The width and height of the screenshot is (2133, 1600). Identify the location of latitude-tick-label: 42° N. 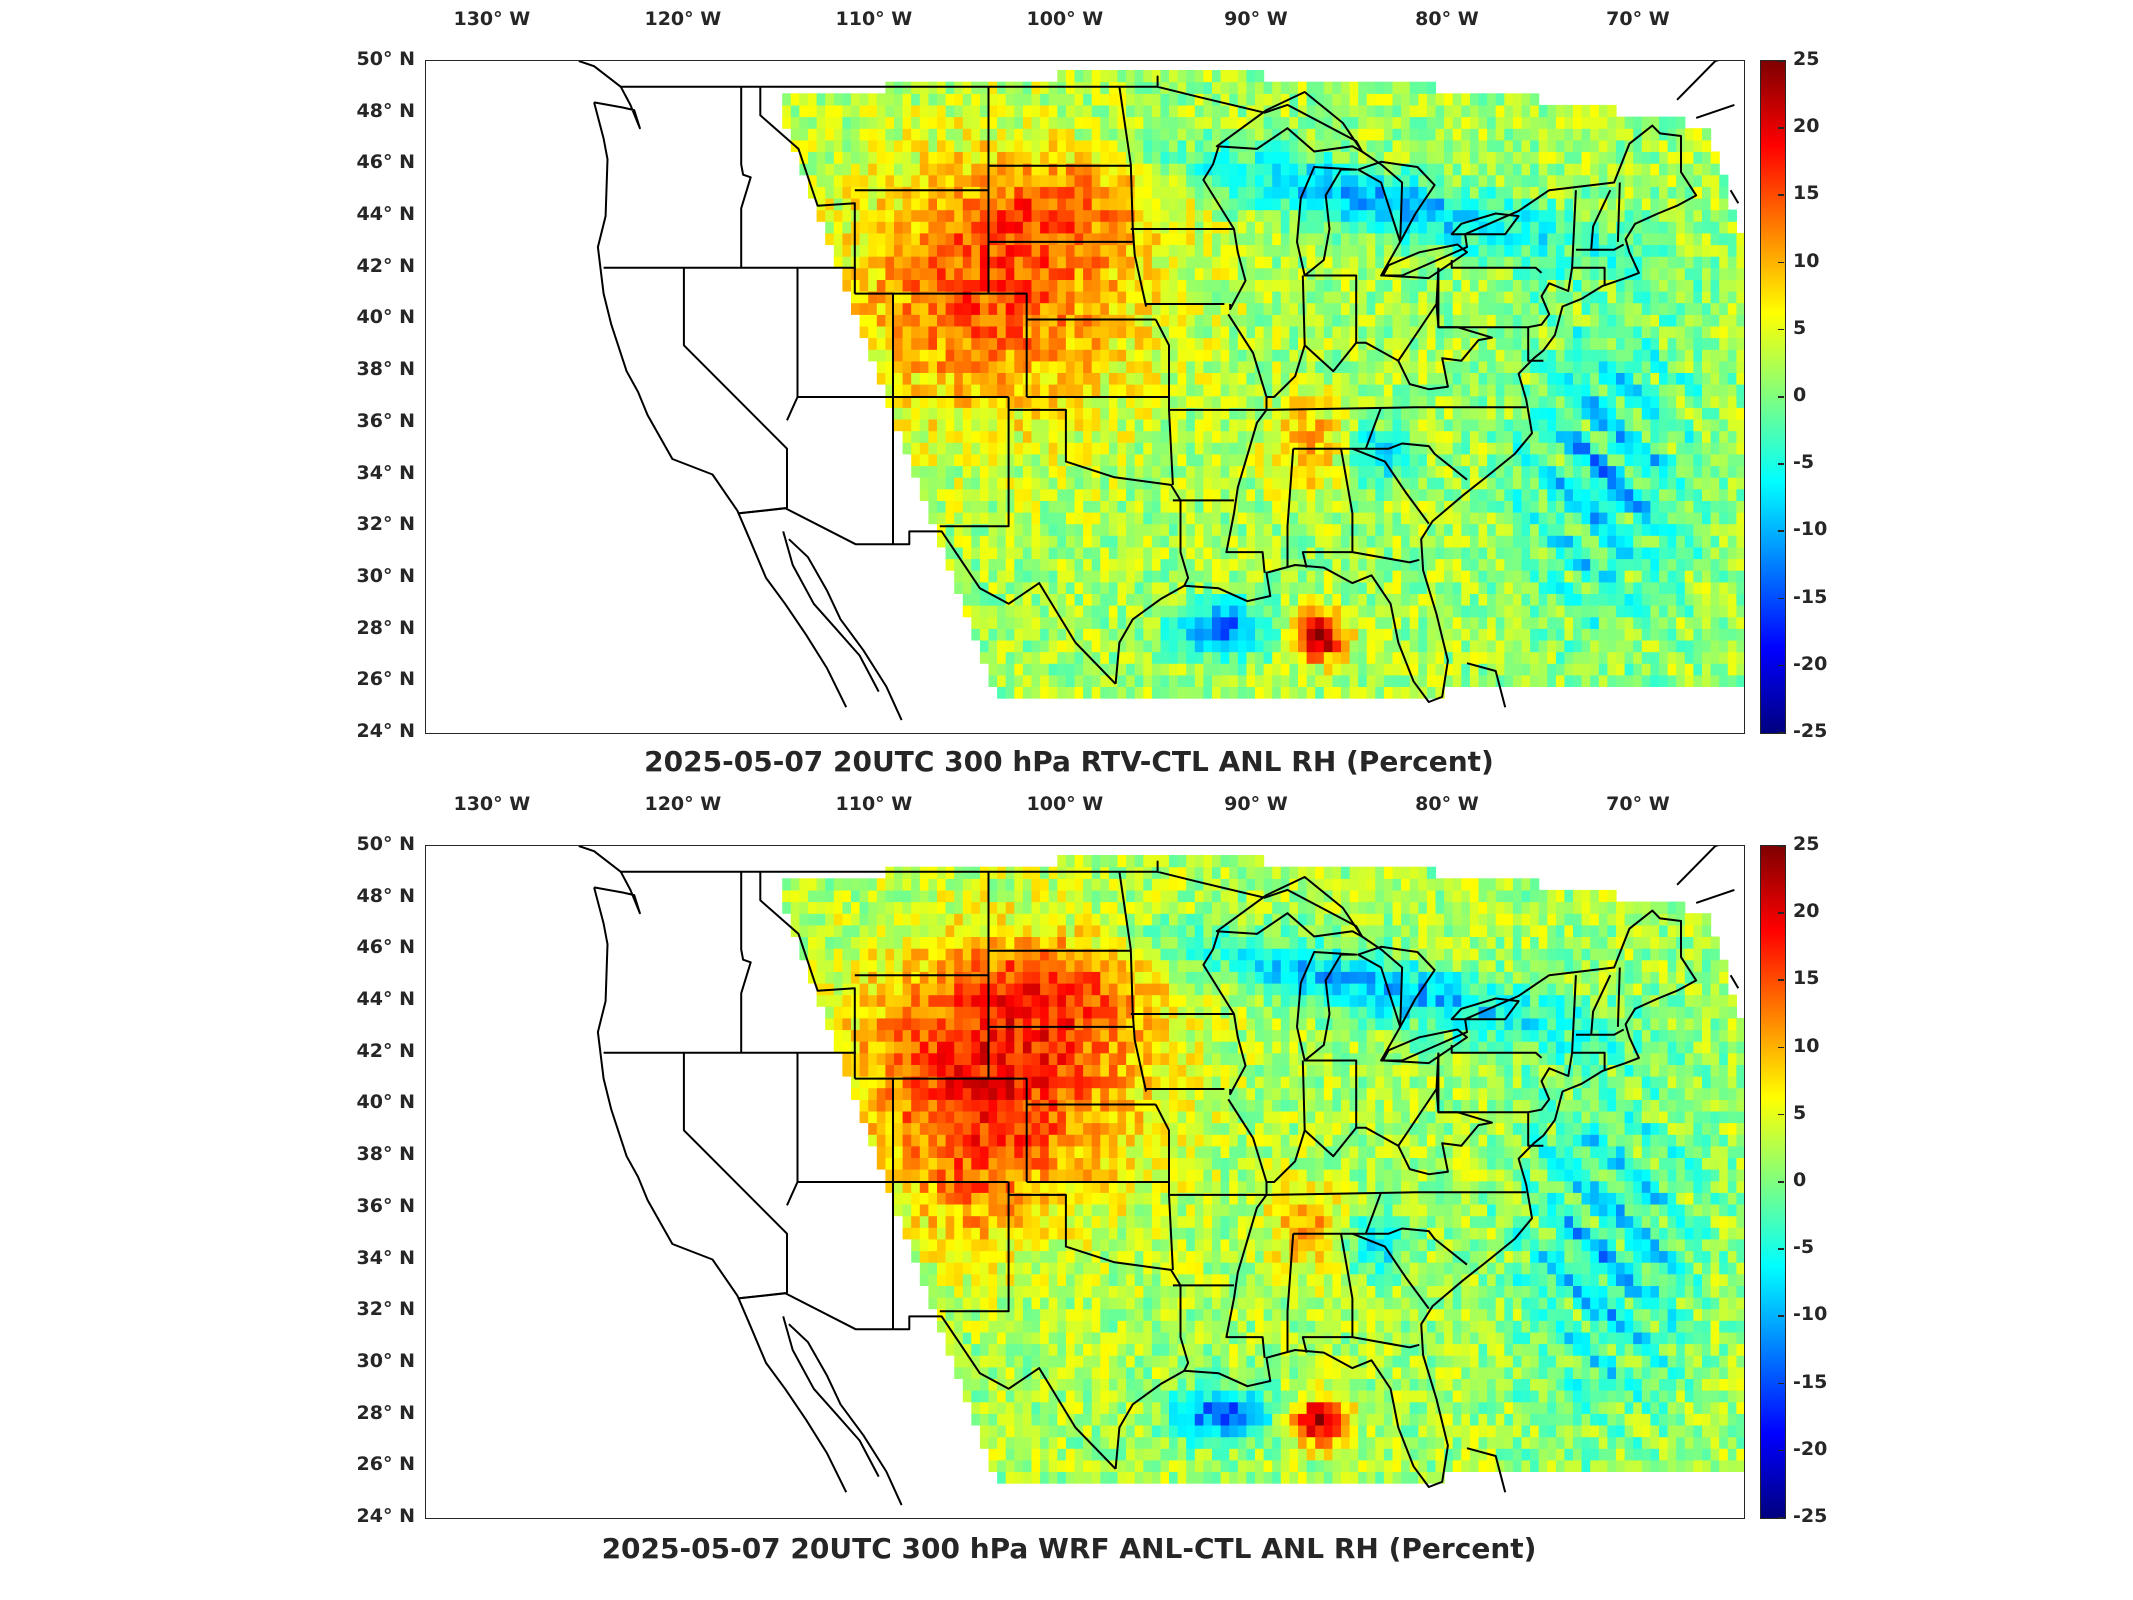
(385, 1050).